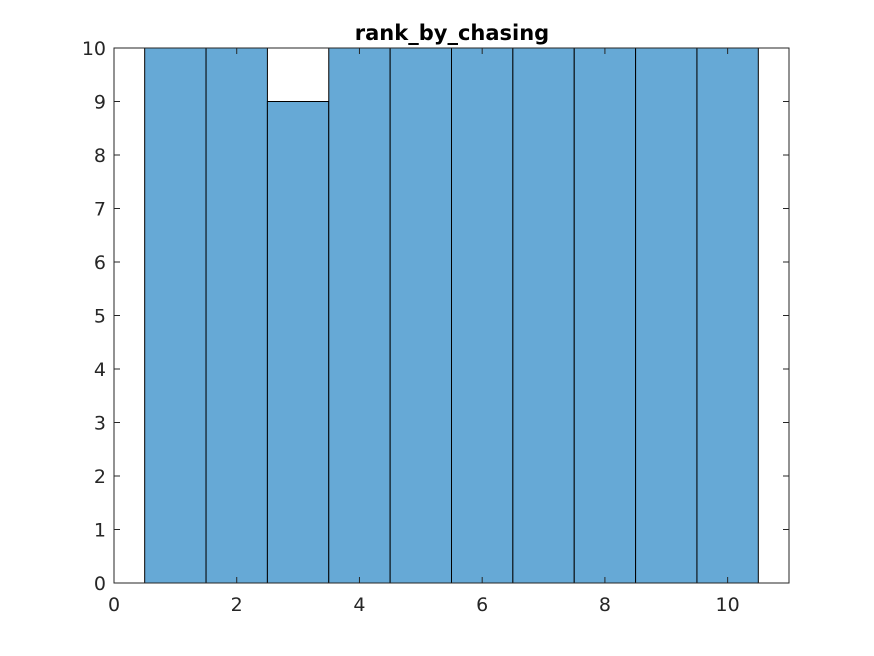  Describe the element at coordinates (100, 263) in the screenshot. I see `y-tick-label: 6` at that location.